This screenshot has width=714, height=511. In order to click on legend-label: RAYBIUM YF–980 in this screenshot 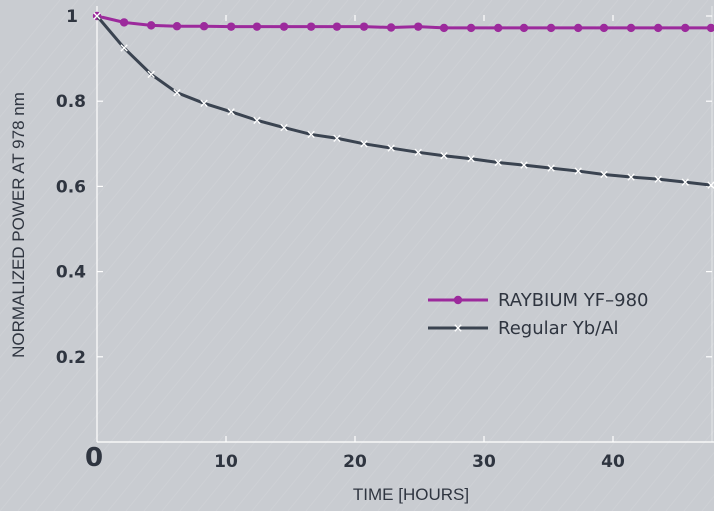, I will do `click(573, 300)`.